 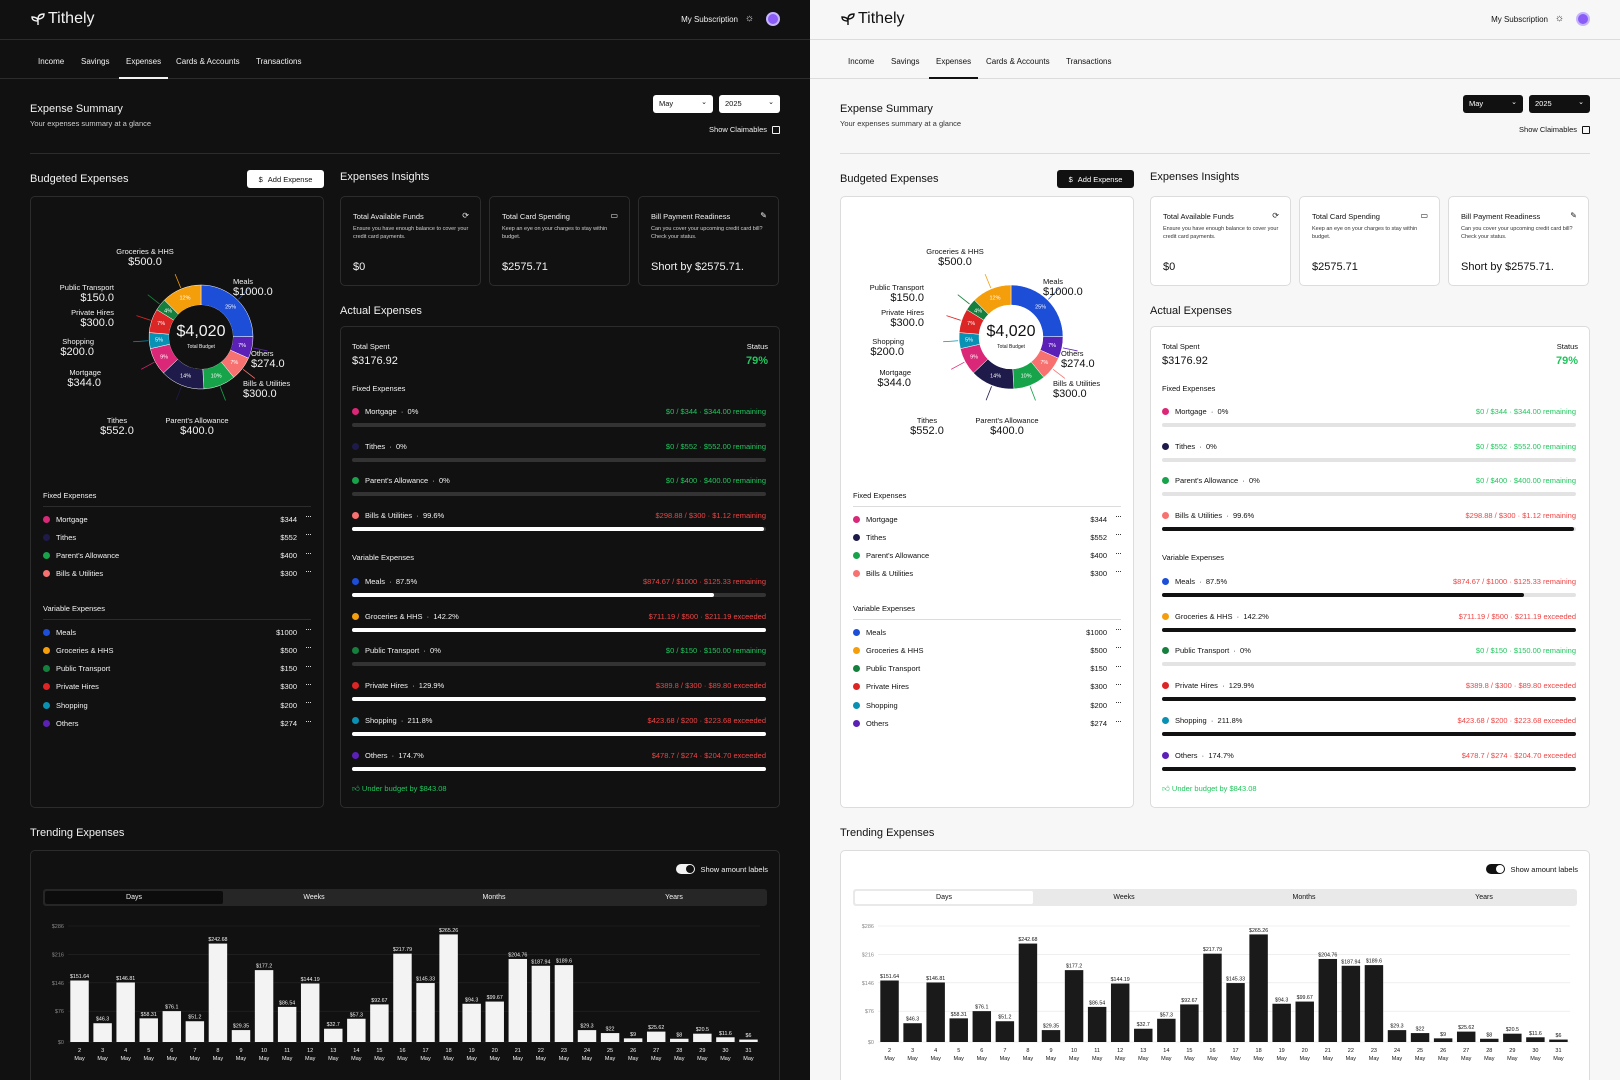 I want to click on tab-income: Income, so click(x=861, y=61).